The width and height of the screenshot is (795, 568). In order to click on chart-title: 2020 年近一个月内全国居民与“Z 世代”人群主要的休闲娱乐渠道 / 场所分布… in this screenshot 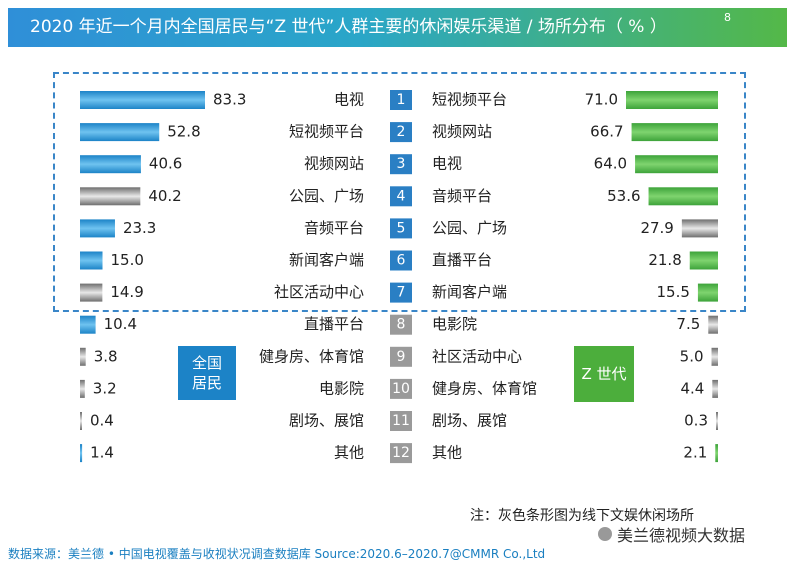, I will do `click(348, 27)`.